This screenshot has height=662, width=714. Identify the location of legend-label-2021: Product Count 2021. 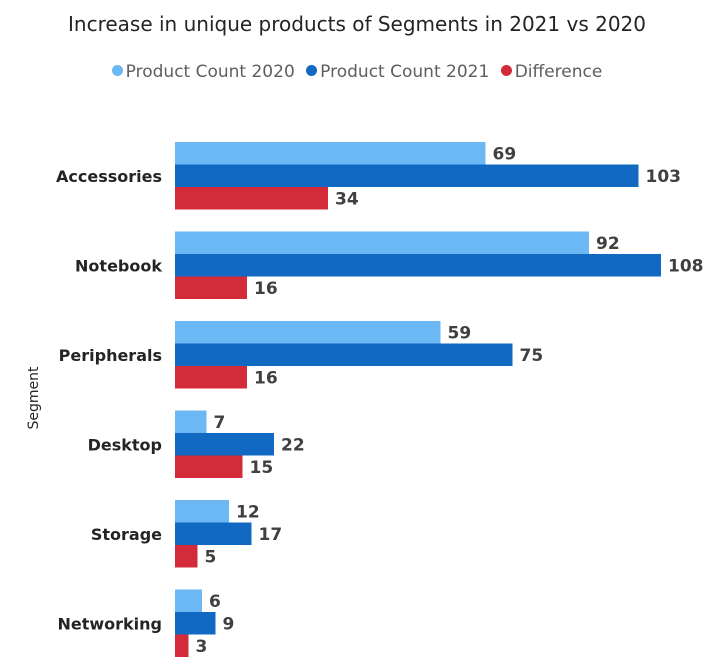
(405, 72).